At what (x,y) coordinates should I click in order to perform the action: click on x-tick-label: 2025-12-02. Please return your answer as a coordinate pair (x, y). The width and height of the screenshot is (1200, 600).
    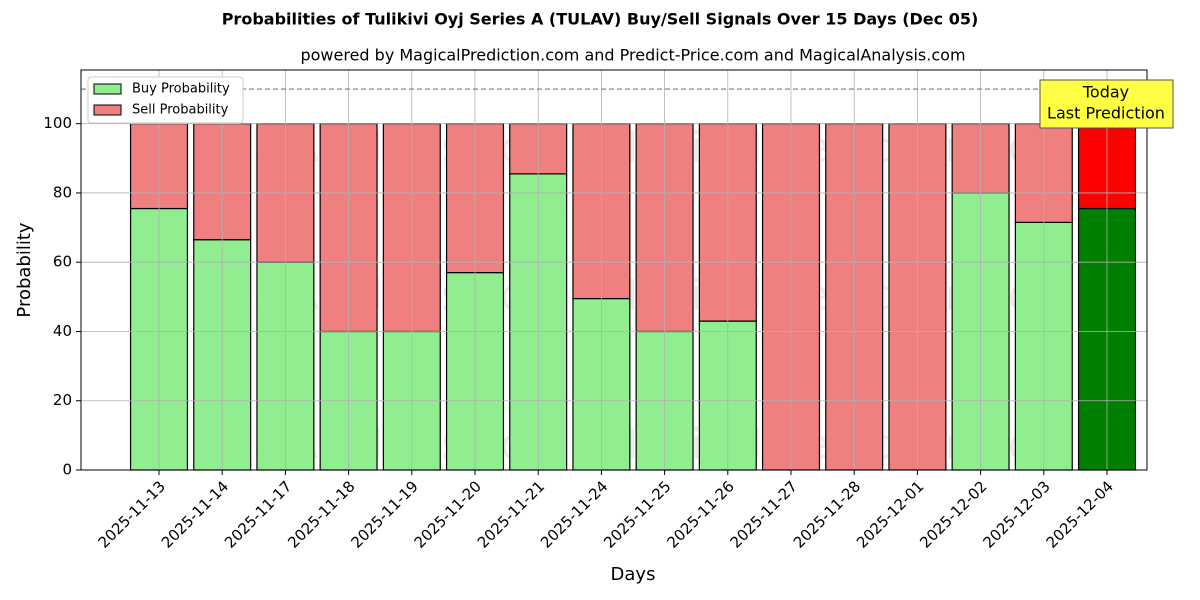
    Looking at the image, I should click on (953, 514).